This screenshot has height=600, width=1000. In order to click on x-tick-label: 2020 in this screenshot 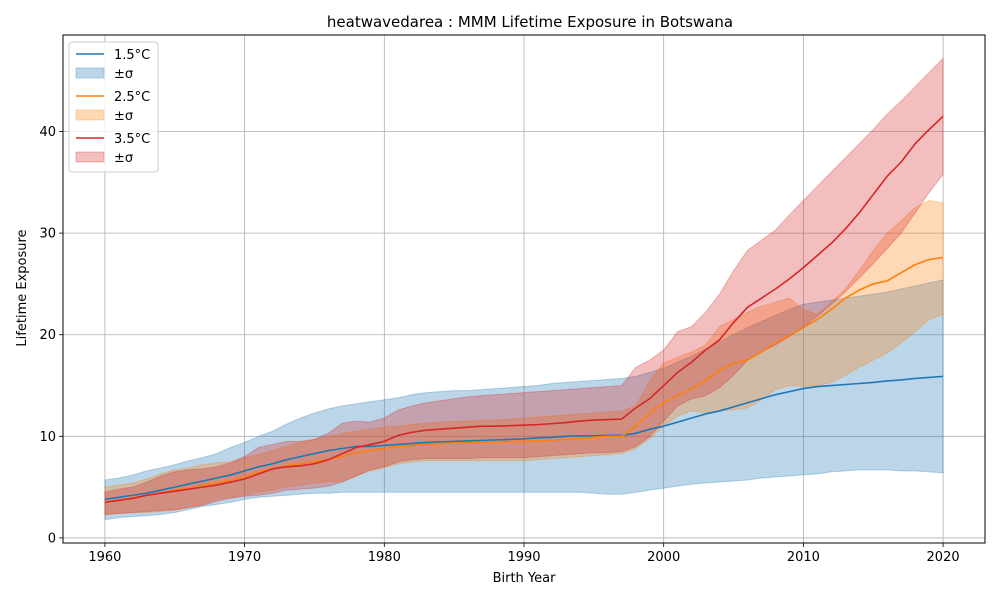, I will do `click(943, 557)`.